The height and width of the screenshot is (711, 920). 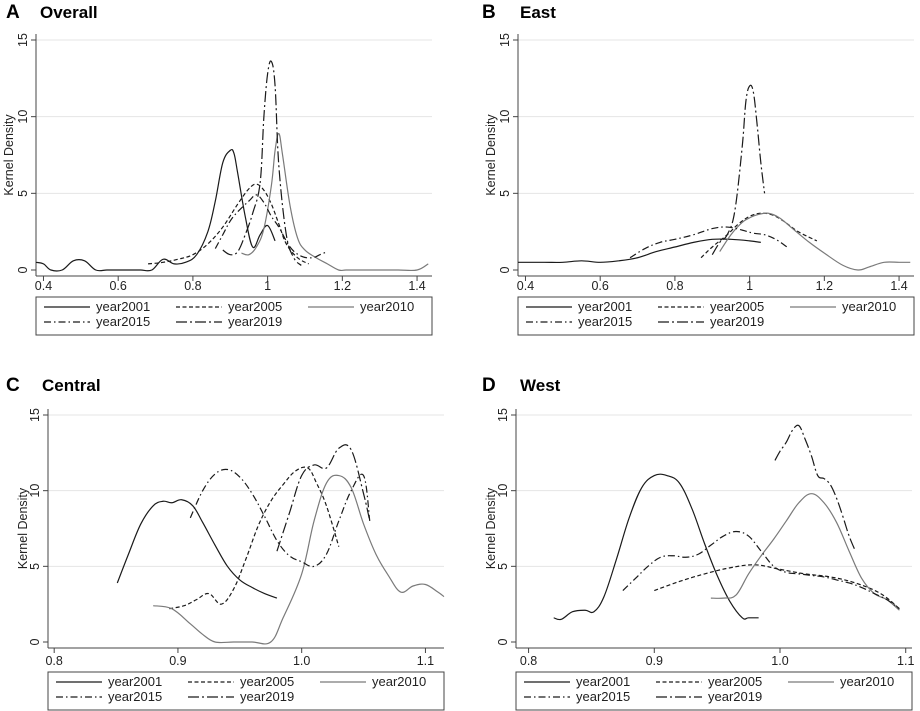 I want to click on panel-letter: C, so click(x=13, y=385).